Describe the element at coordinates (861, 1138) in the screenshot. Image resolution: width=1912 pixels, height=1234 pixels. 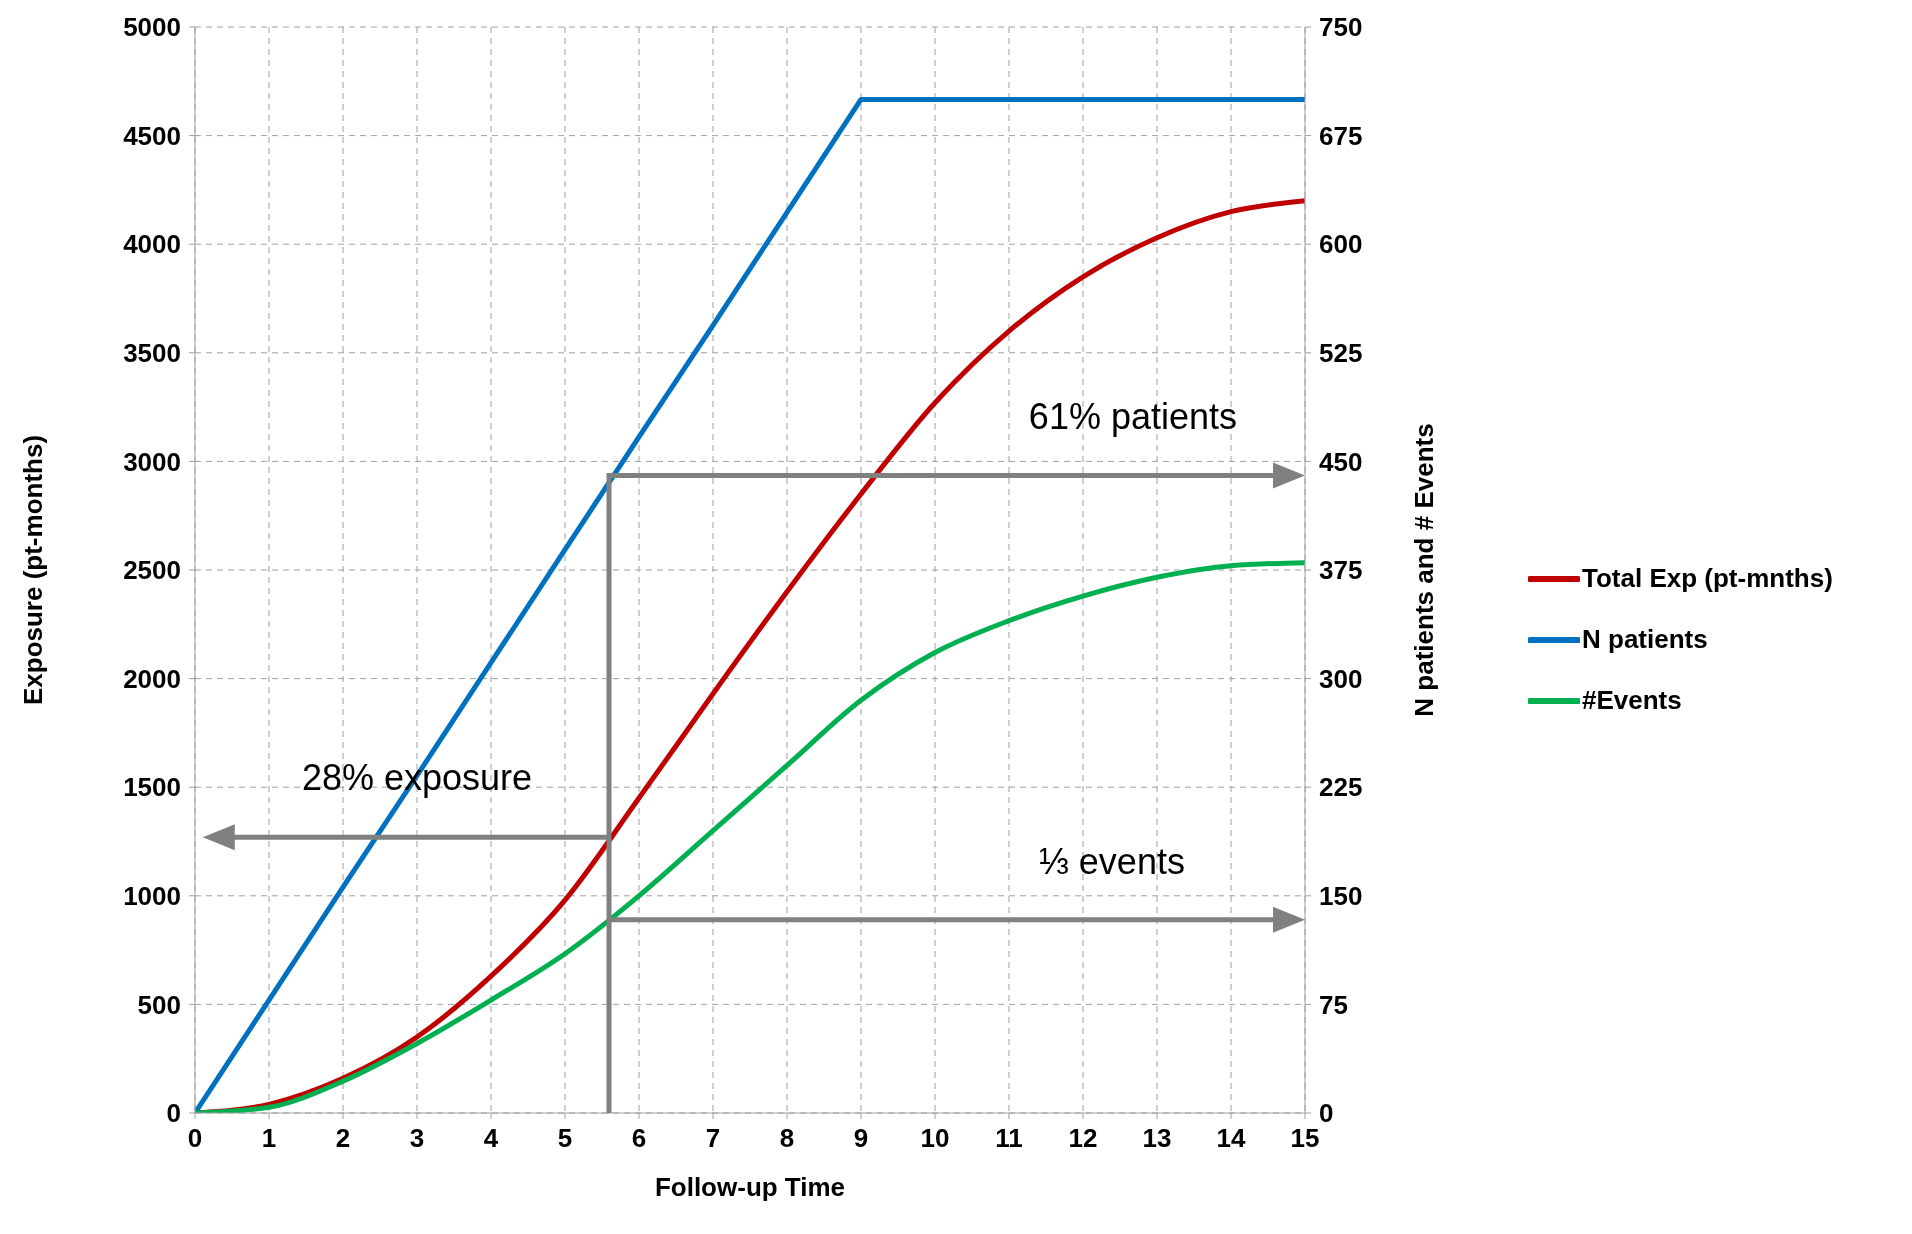
I see `x-tick-label: 9` at that location.